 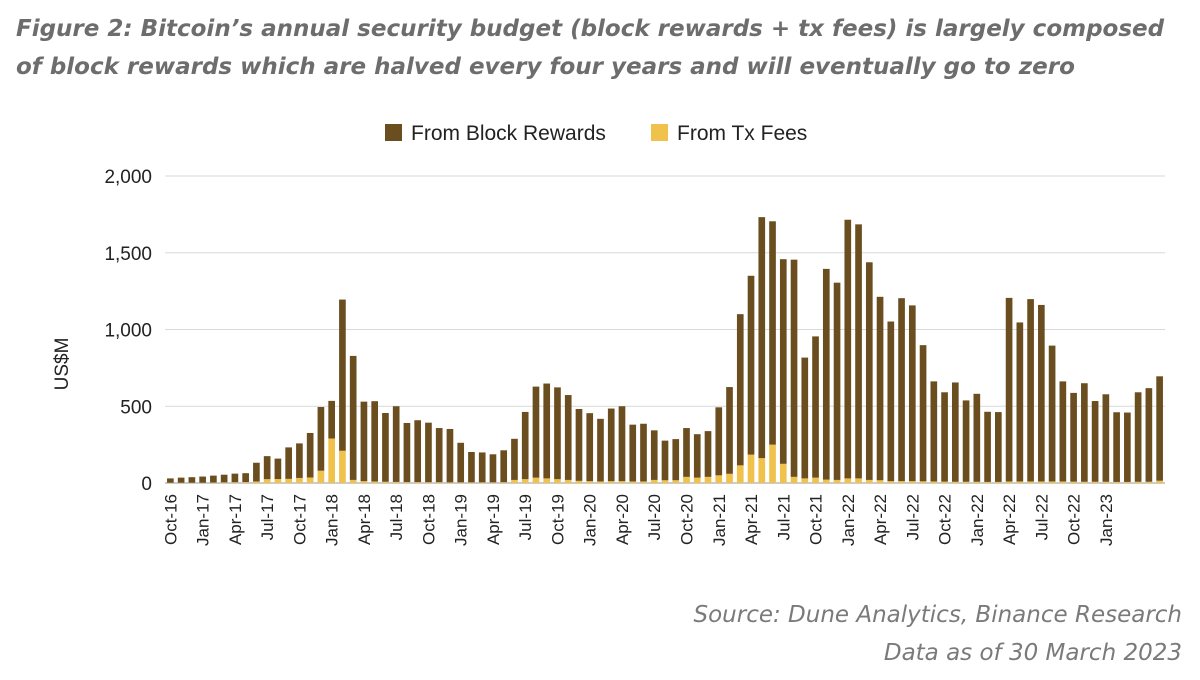 I want to click on x-tick-label: Oct-17, so click(x=299, y=519).